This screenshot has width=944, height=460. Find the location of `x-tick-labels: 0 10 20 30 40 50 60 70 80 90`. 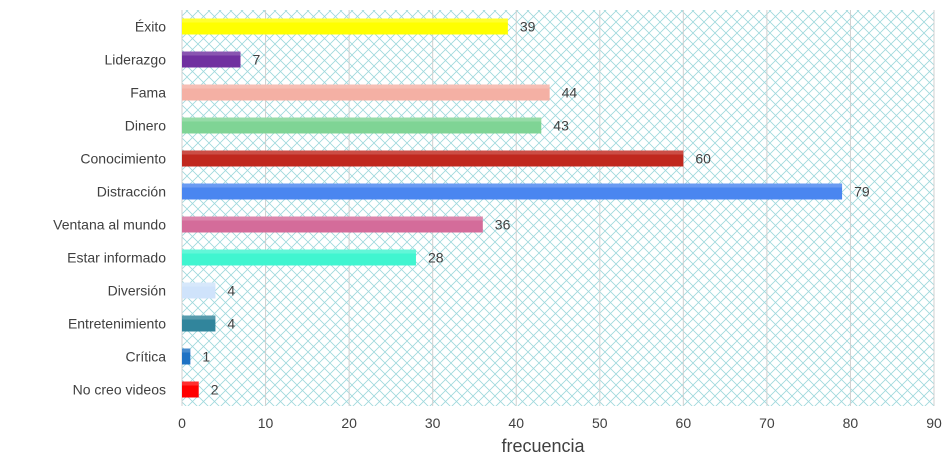

x-tick-labels: 0 10 20 30 40 50 60 70 80 90 is located at coordinates (560, 423).